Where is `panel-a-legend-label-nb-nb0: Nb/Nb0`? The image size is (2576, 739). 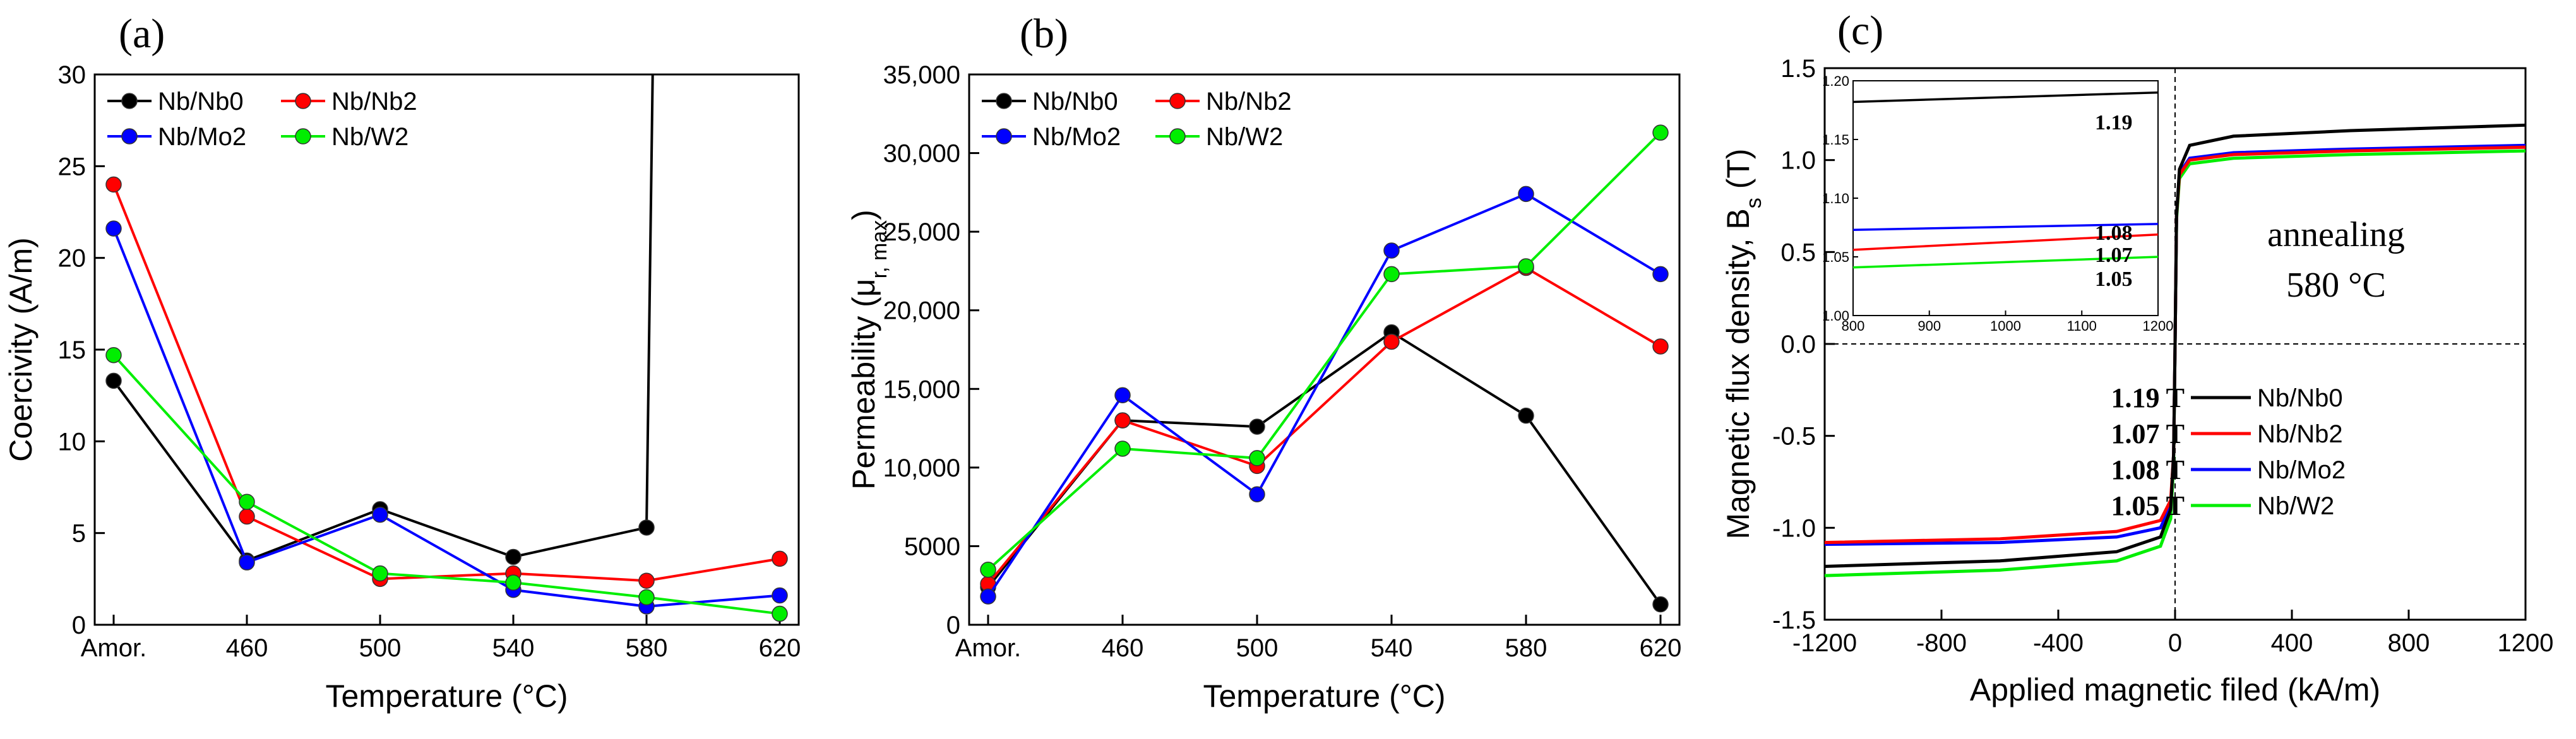 panel-a-legend-label-nb-nb0: Nb/Nb0 is located at coordinates (201, 101).